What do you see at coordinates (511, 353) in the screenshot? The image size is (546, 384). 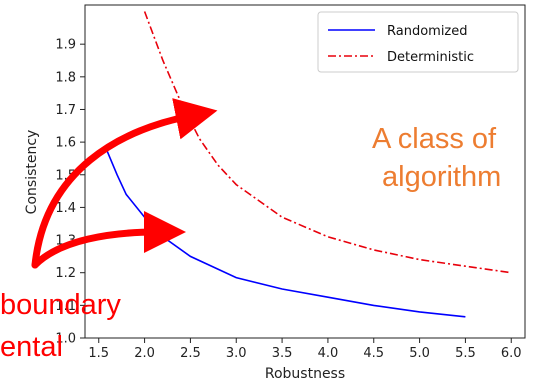 I see `x-tick-label: 6.0` at bounding box center [511, 353].